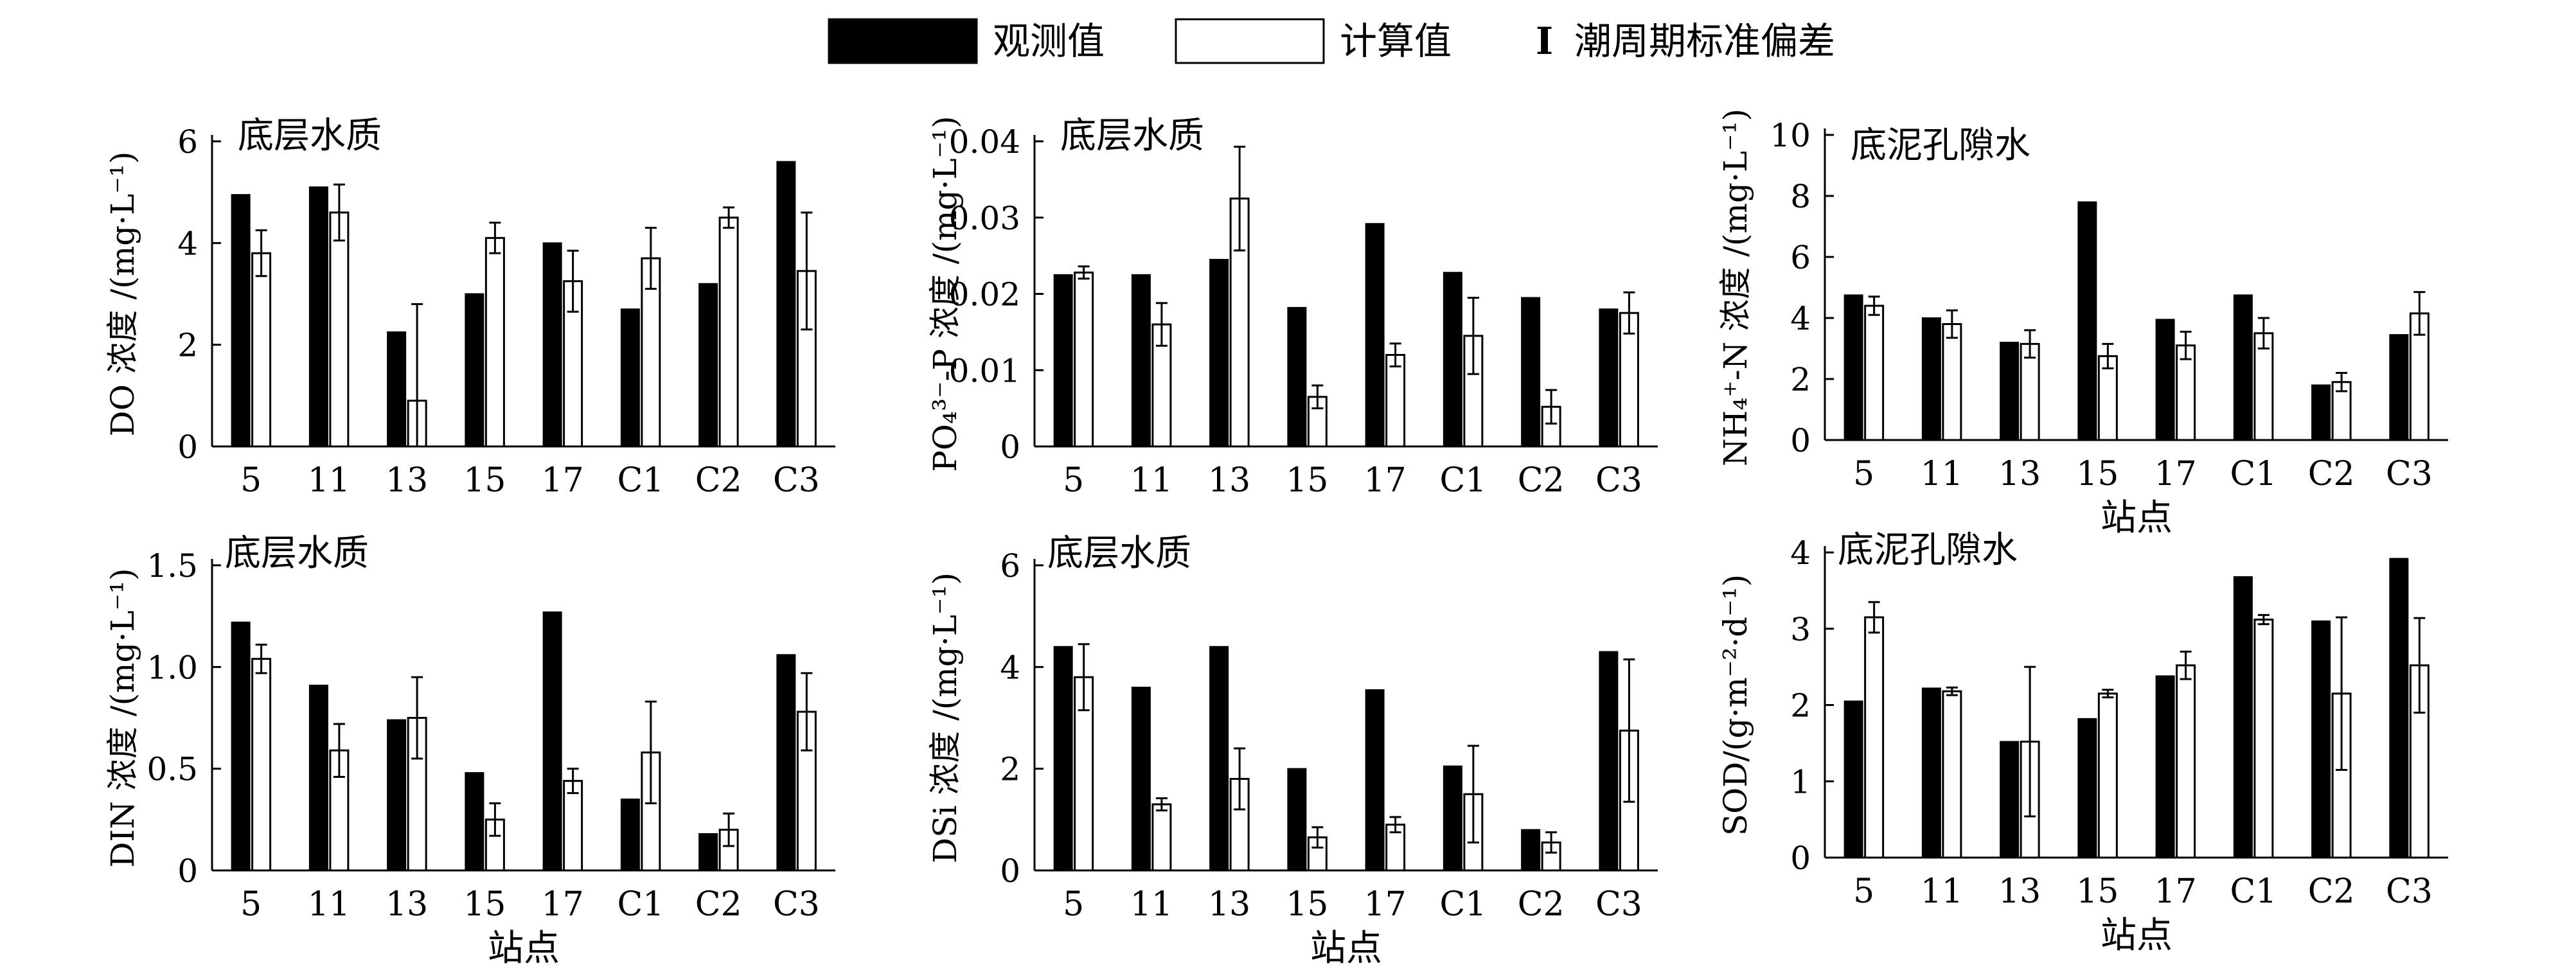  What do you see at coordinates (985, 218) in the screenshot?
I see `y-tick-label: 0.03` at bounding box center [985, 218].